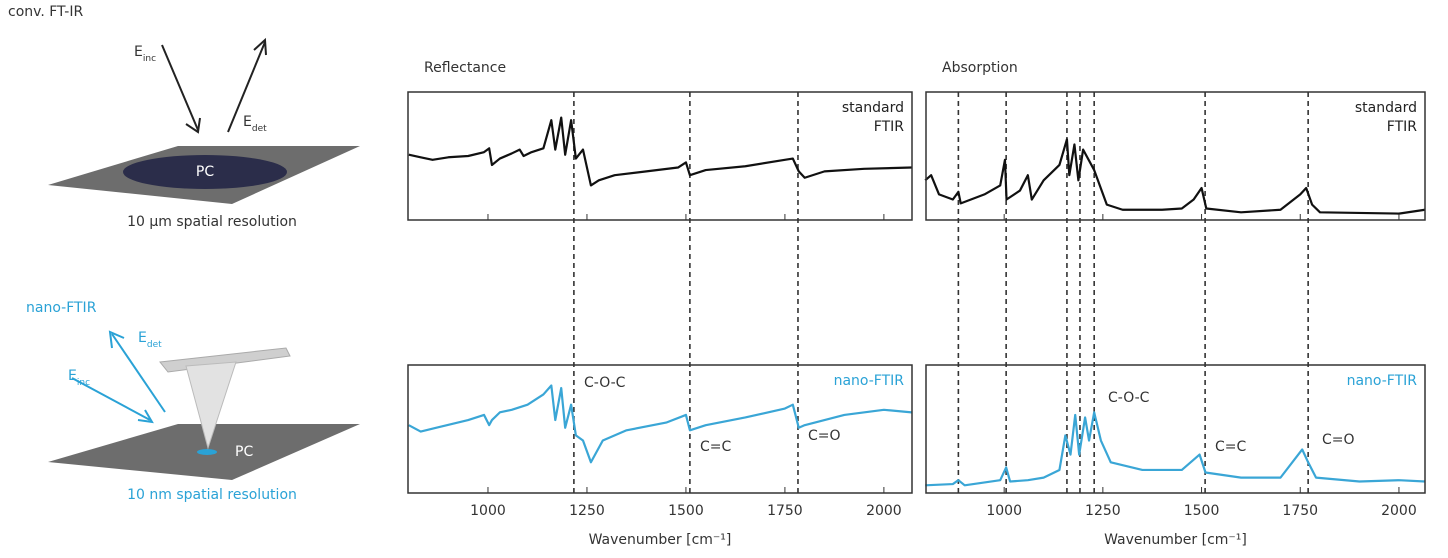 This screenshot has width=1448, height=558. Describe the element at coordinates (465, 68) in the screenshot. I see `chart-title: Reflectance` at that location.